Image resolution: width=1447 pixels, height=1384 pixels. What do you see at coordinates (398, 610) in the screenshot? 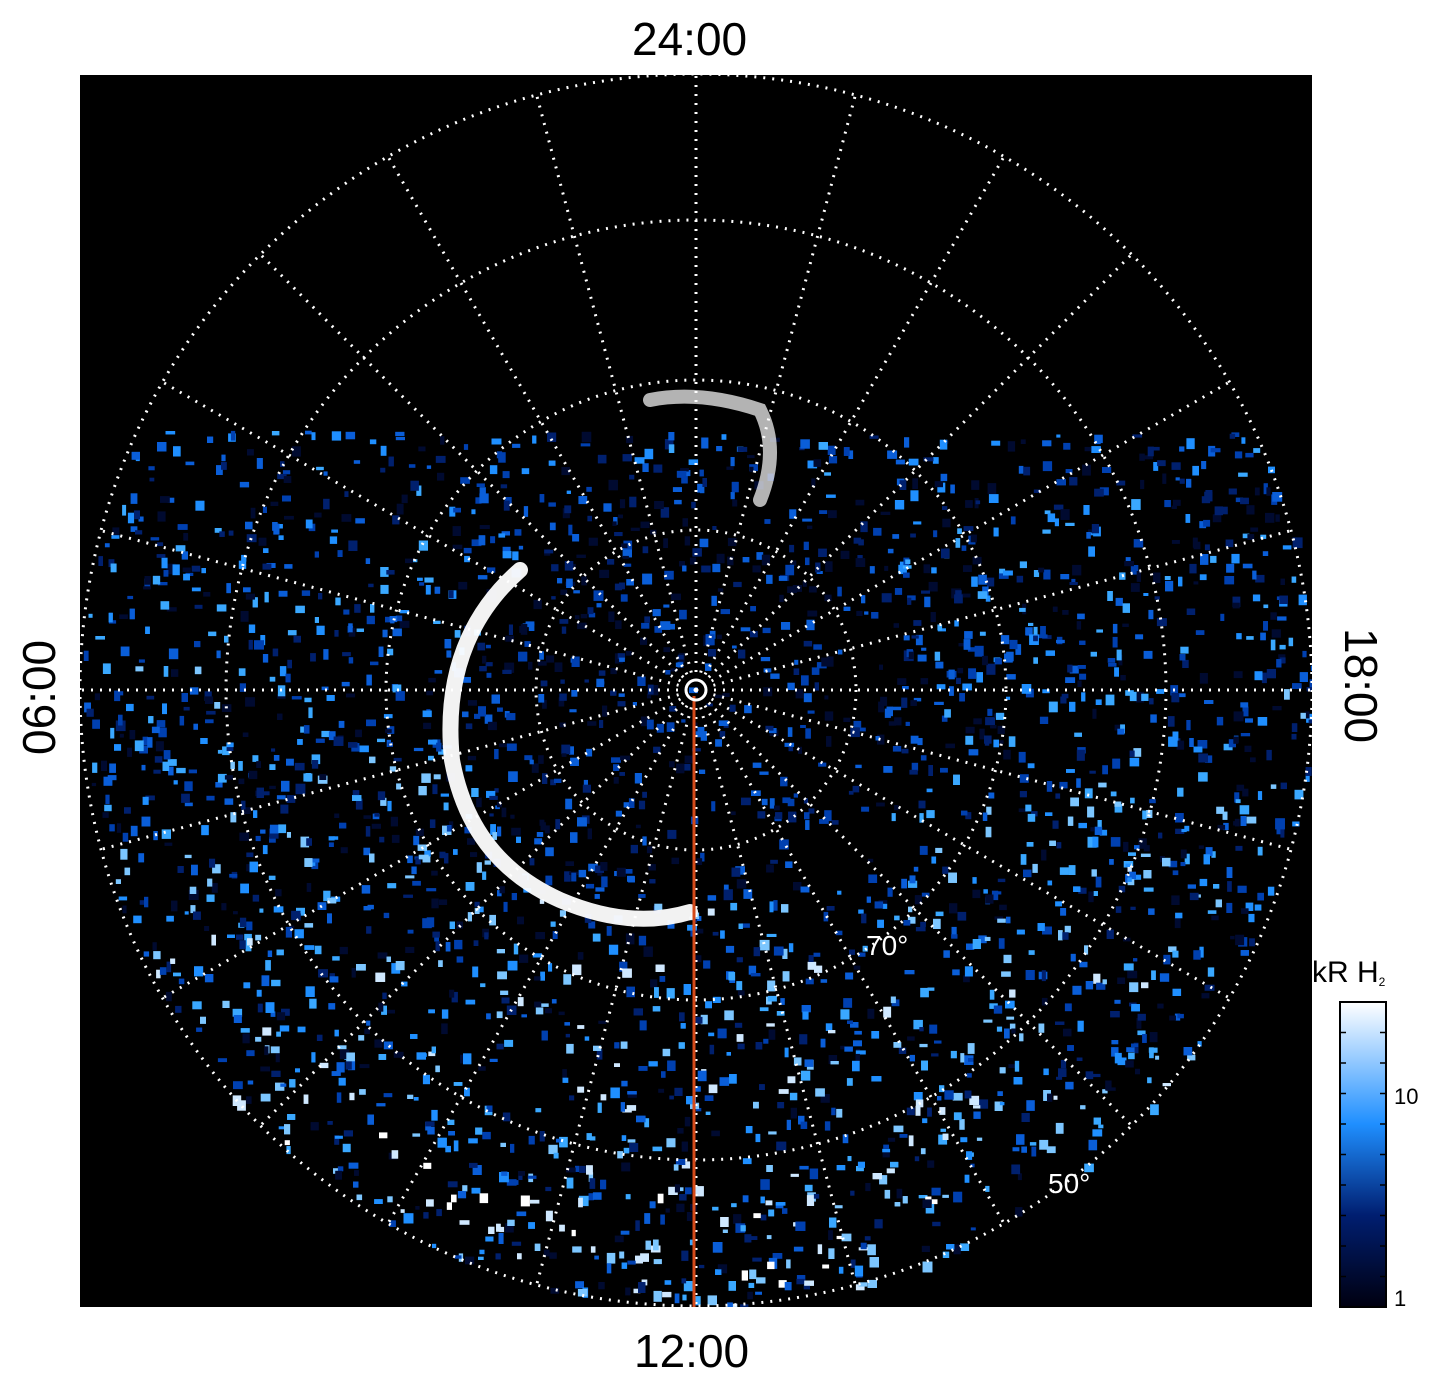
I see `meridian-line` at bounding box center [398, 610].